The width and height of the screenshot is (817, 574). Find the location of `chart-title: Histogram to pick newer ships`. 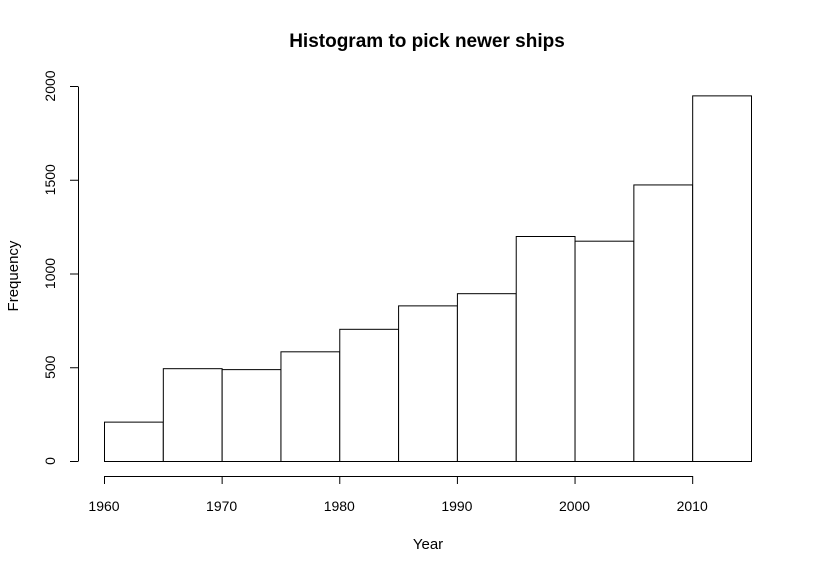

chart-title: Histogram to pick newer ships is located at coordinates (427, 41).